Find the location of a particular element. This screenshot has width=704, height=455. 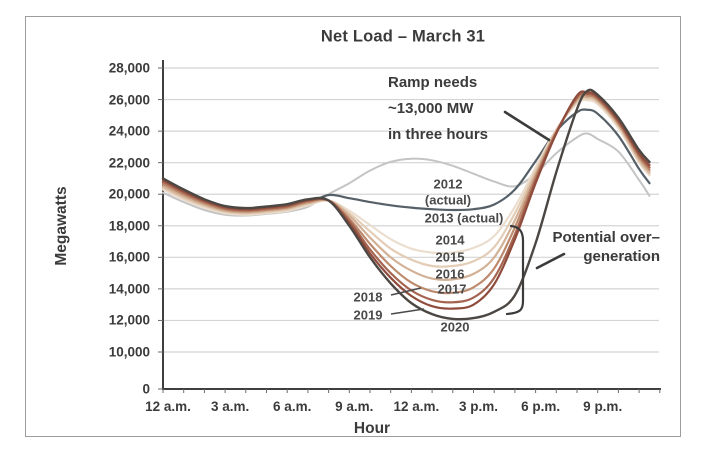

overgeneration-bracket is located at coordinates (515, 270).